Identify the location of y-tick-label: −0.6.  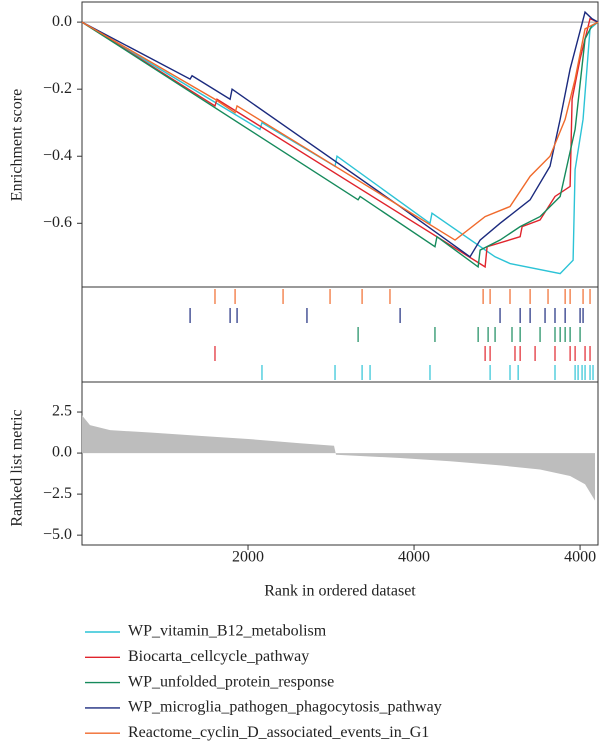
(57, 222).